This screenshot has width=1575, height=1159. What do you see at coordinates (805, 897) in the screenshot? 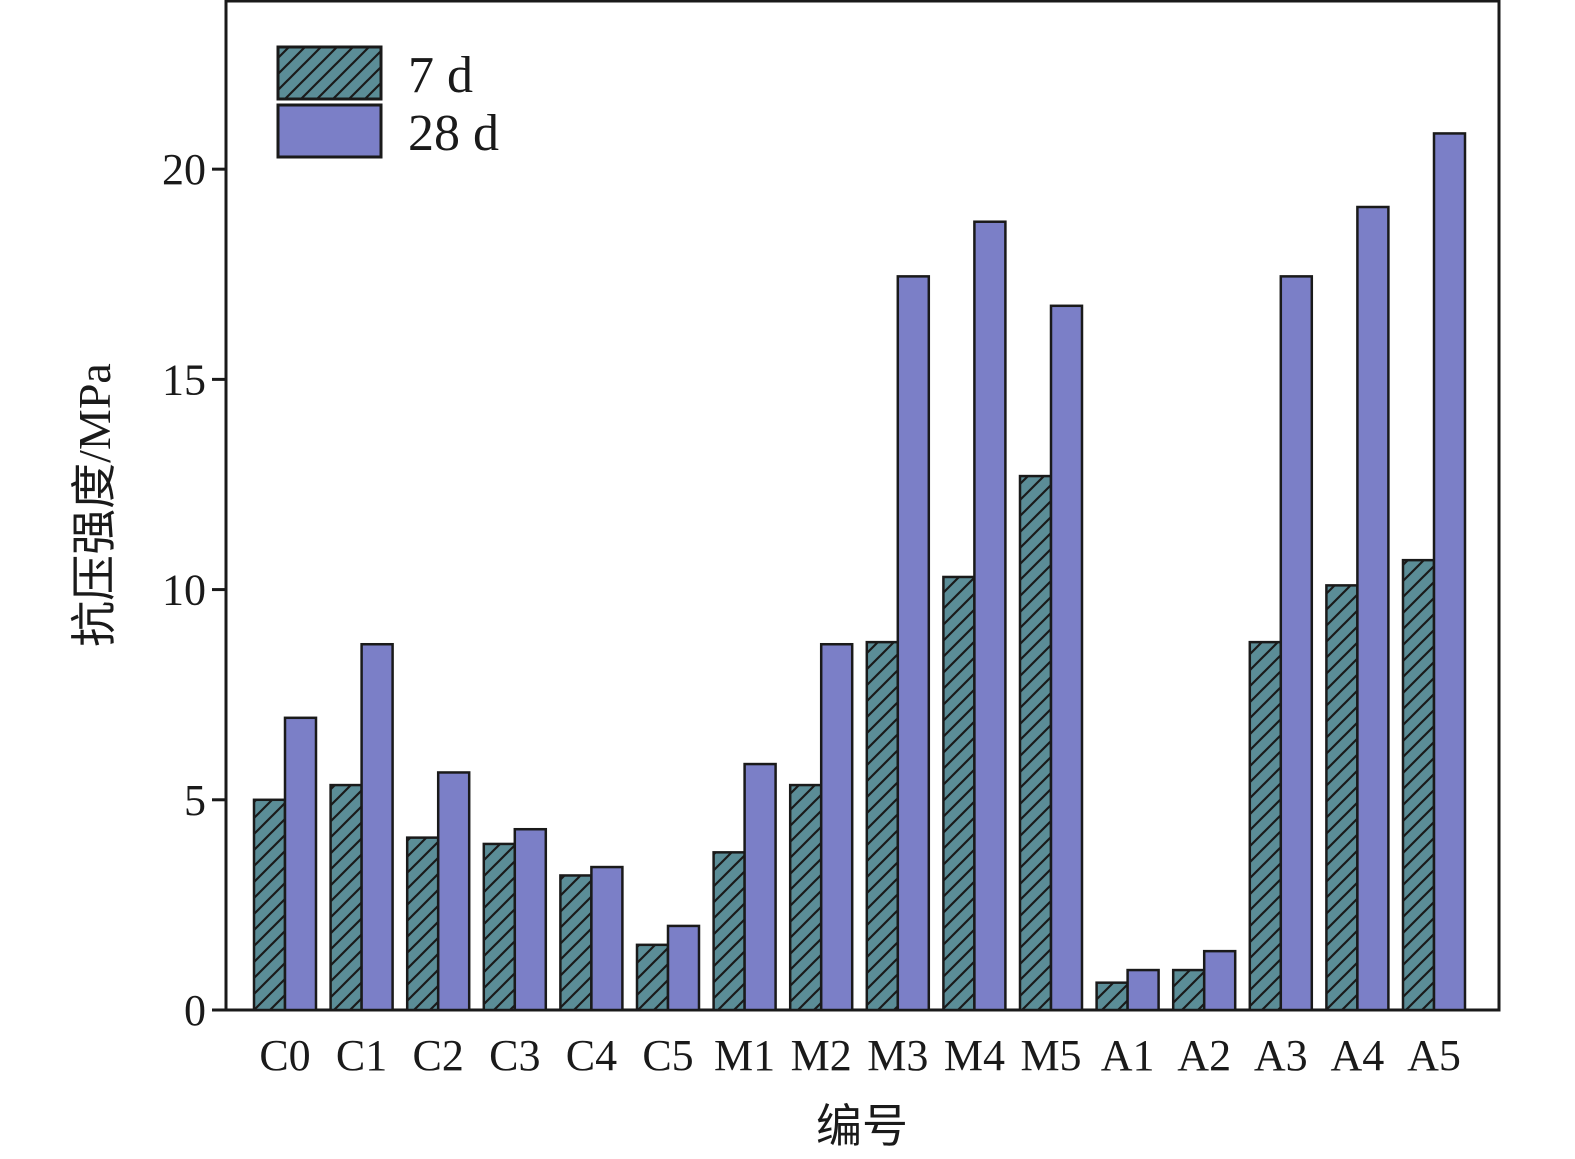
I see `bar-7d-M2` at bounding box center [805, 897].